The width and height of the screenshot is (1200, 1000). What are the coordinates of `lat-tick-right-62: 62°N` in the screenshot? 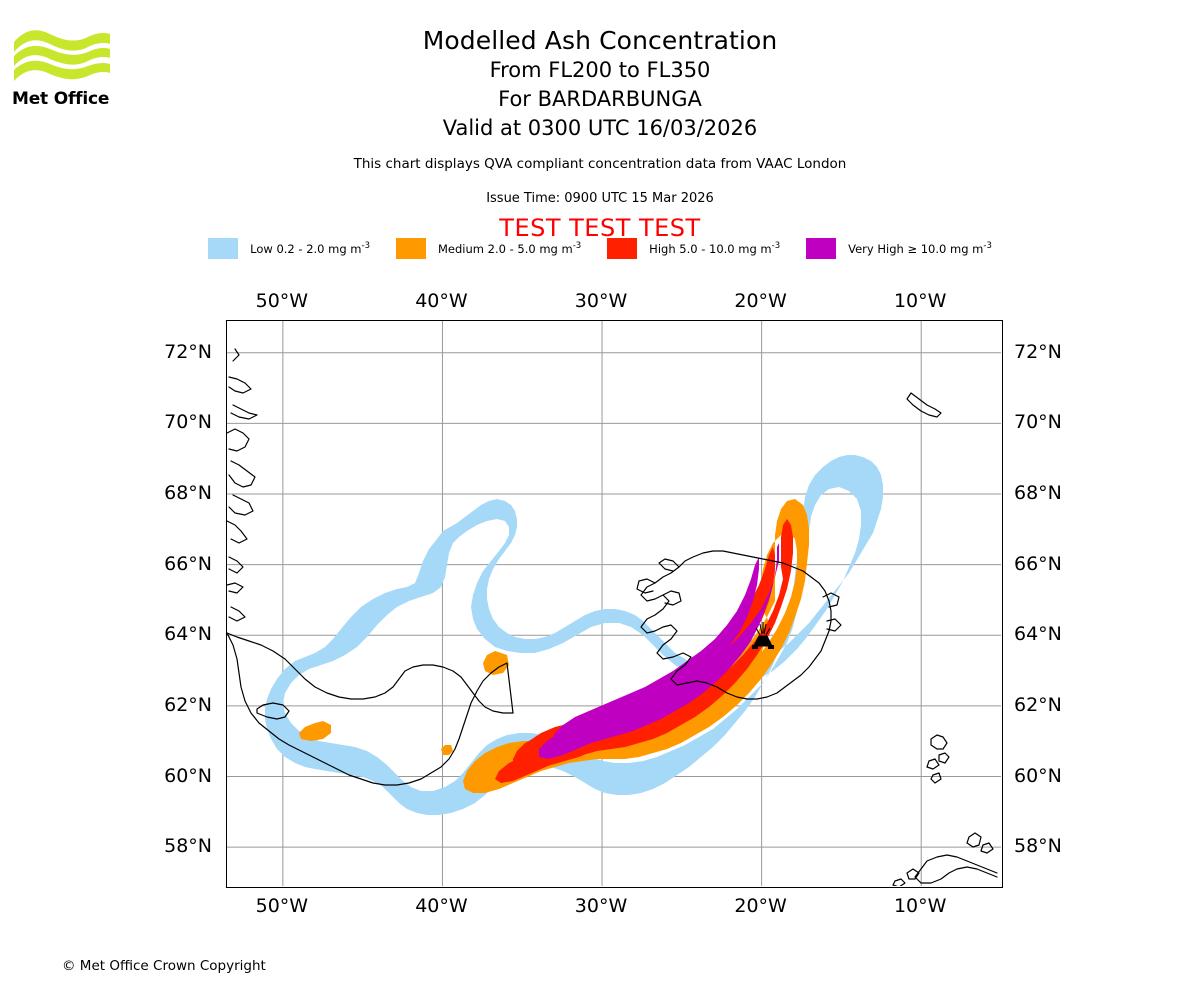 It's located at (1038, 704).